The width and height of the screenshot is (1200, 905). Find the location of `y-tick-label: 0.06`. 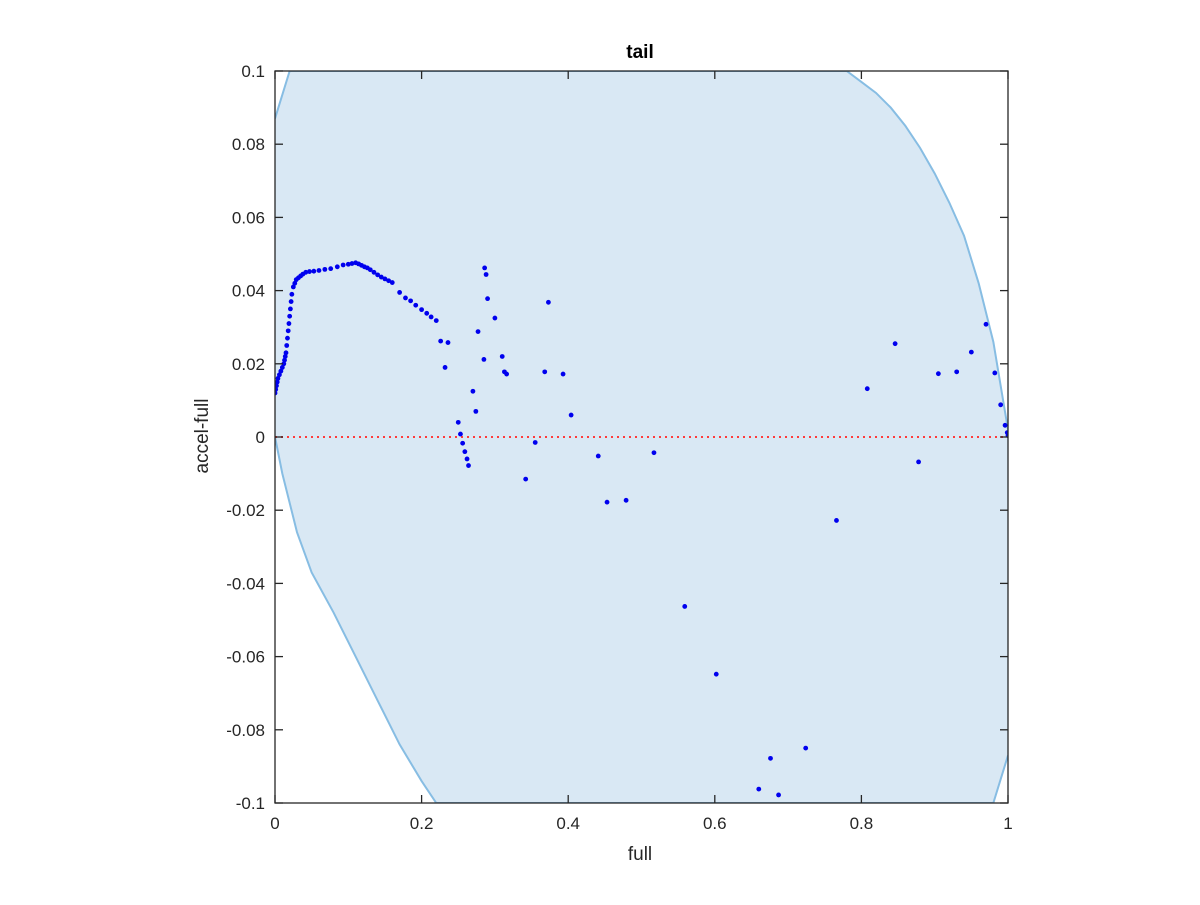

y-tick-label: 0.06 is located at coordinates (248, 217).